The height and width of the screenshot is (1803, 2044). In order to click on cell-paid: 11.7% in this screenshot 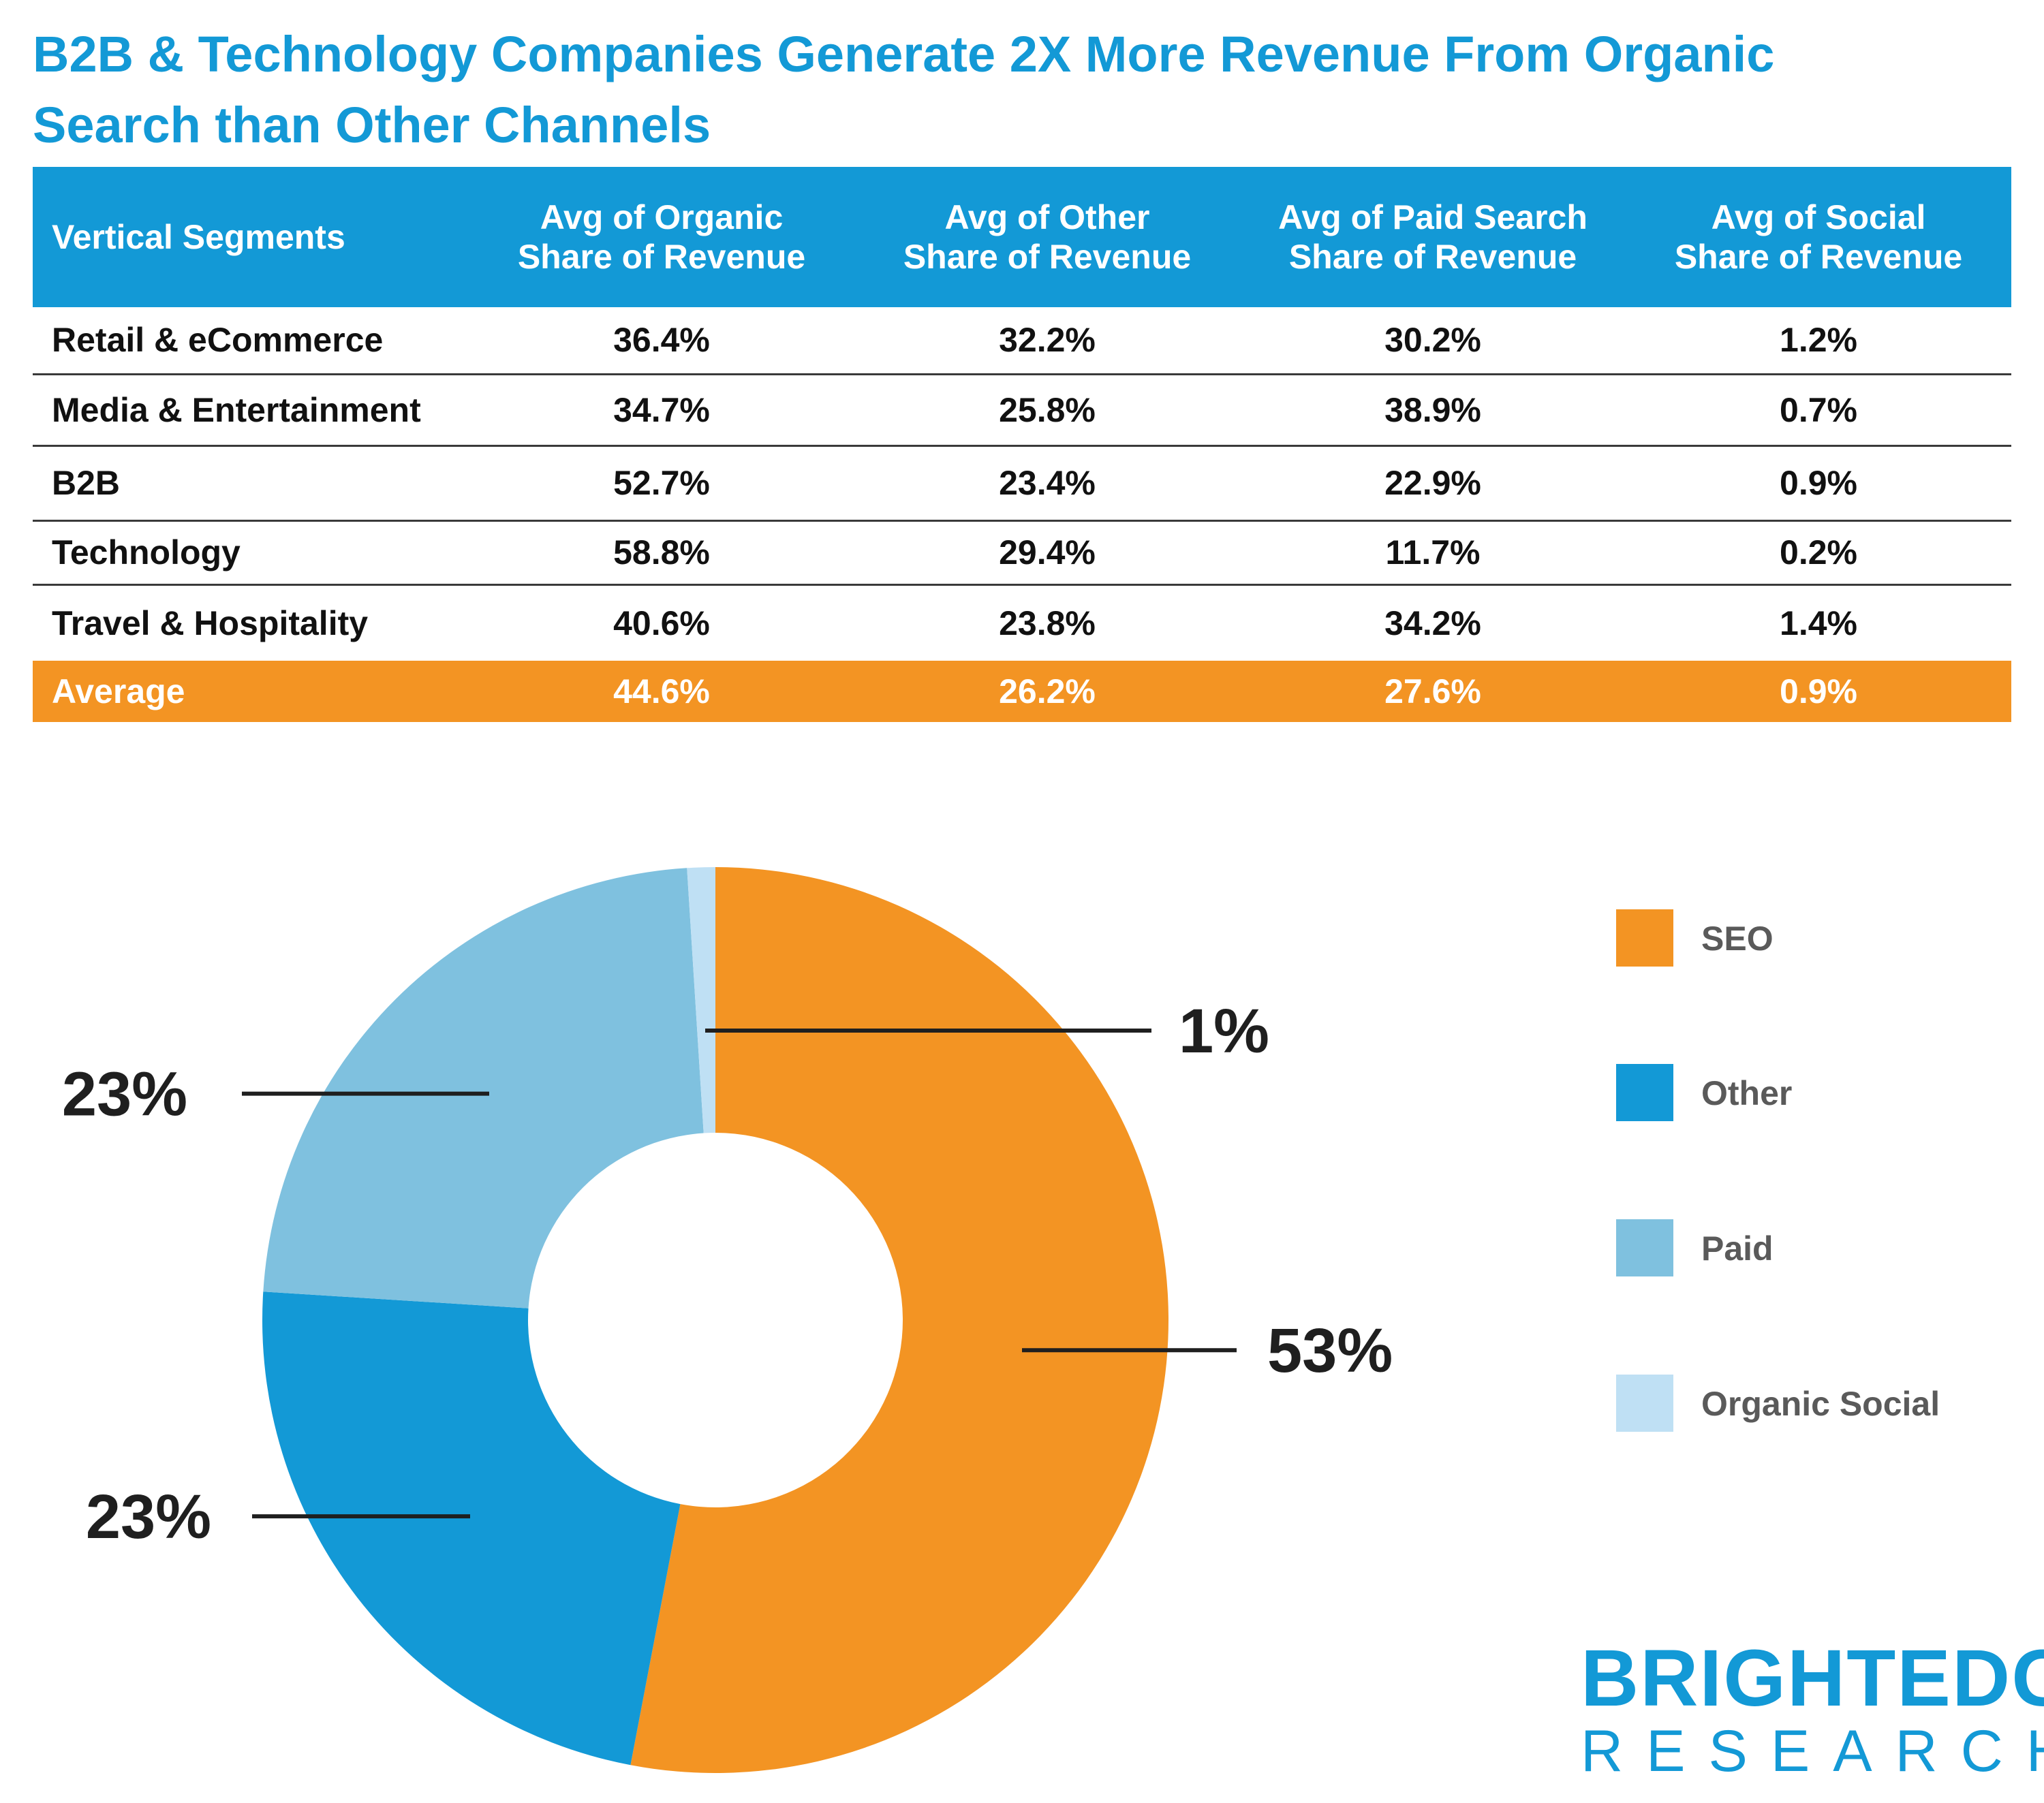, I will do `click(1433, 553)`.